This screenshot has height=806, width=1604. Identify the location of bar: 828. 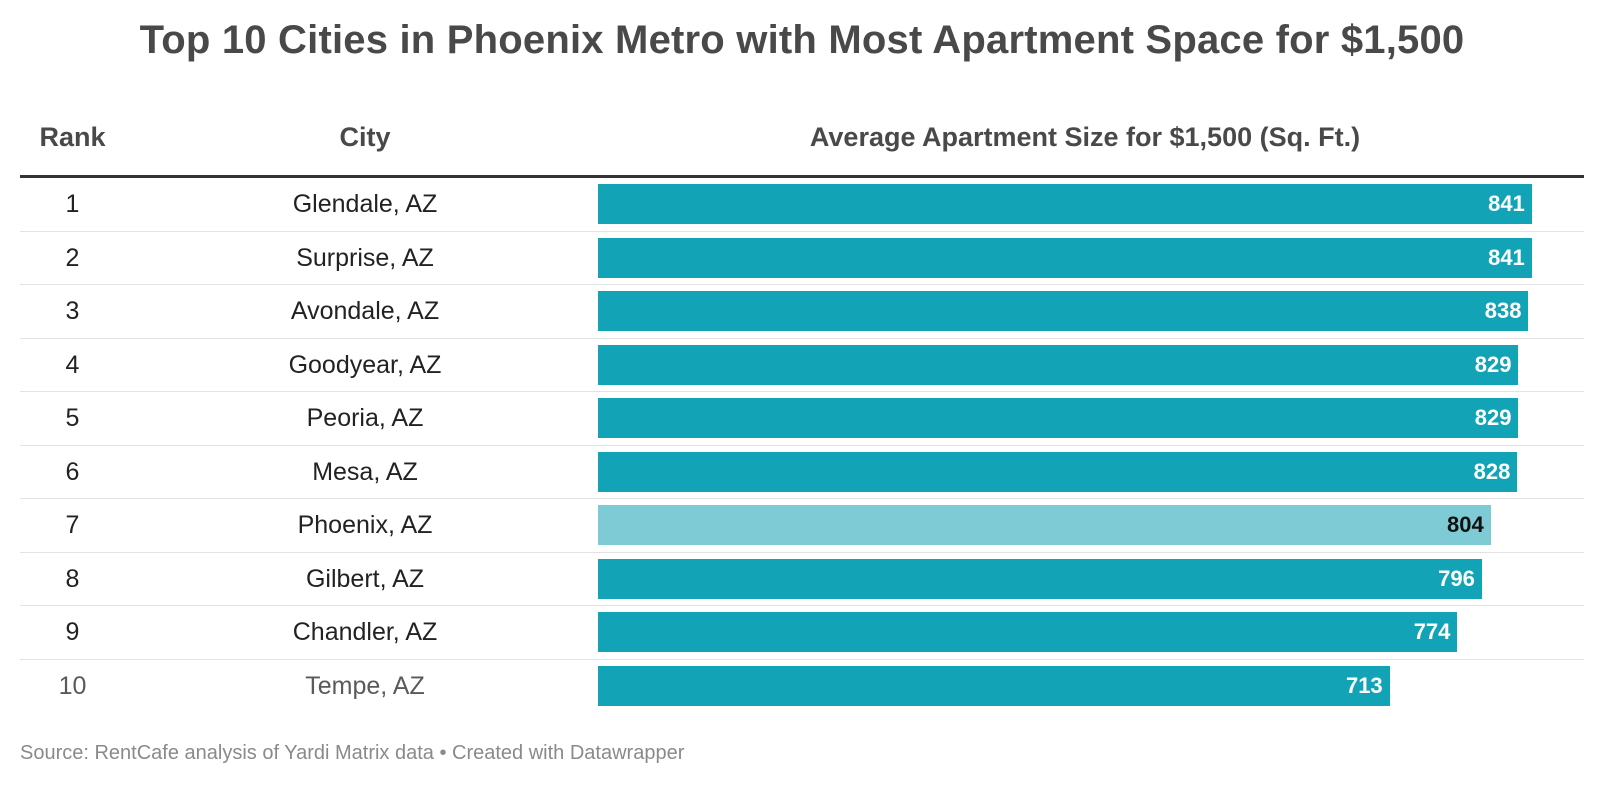
(1058, 471).